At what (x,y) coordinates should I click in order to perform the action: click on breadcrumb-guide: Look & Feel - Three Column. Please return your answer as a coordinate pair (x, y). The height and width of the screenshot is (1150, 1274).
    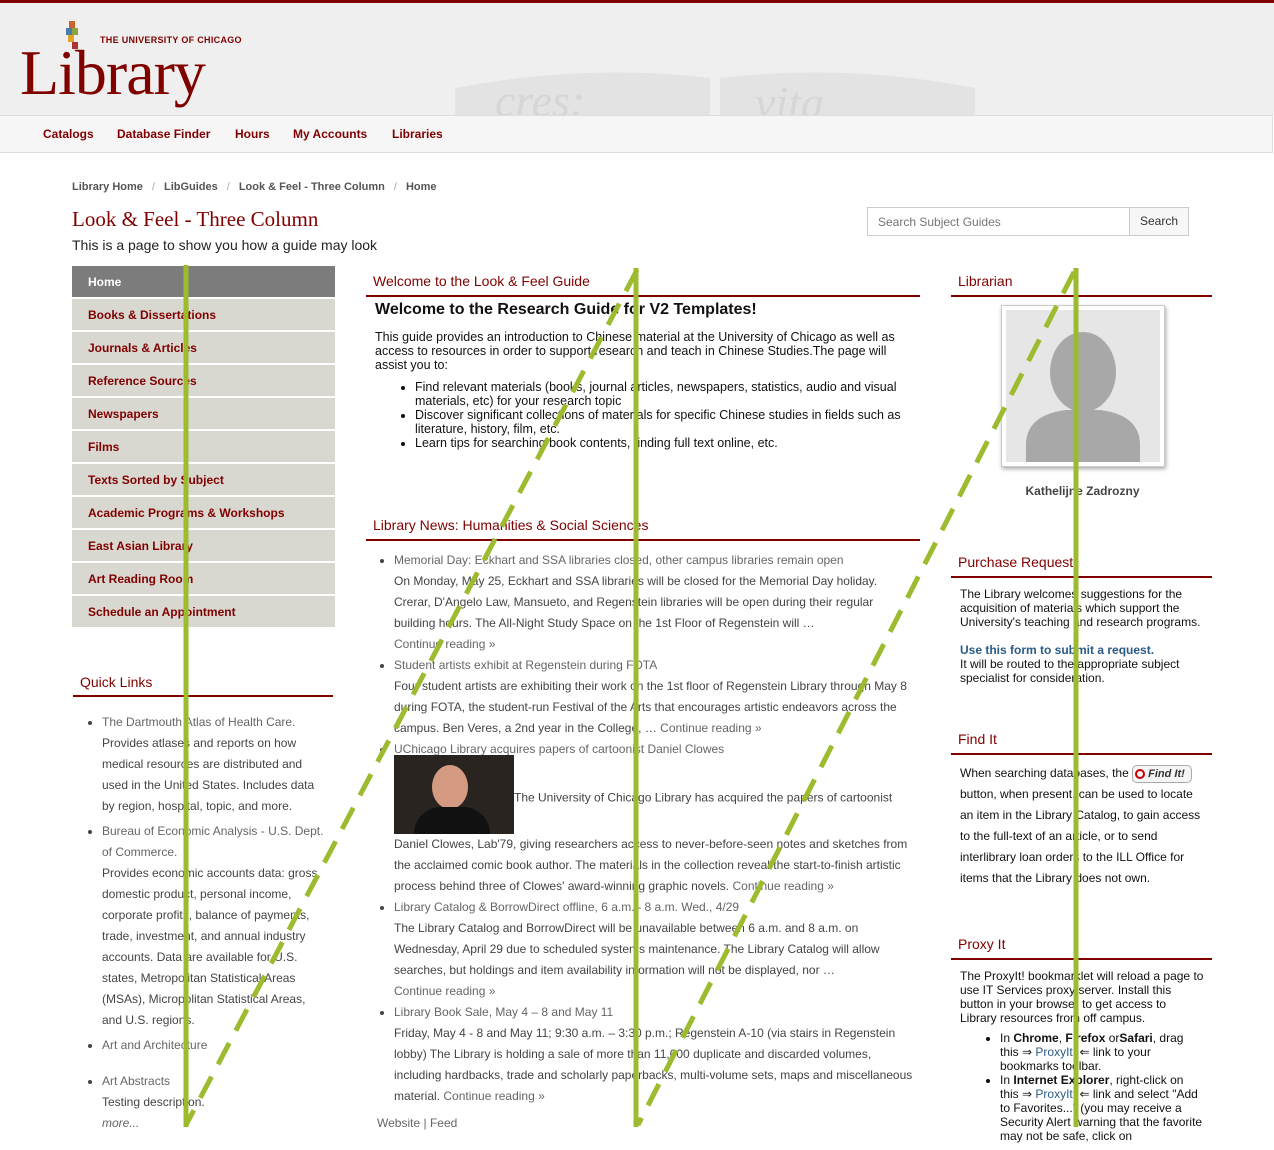
    Looking at the image, I should click on (311, 187).